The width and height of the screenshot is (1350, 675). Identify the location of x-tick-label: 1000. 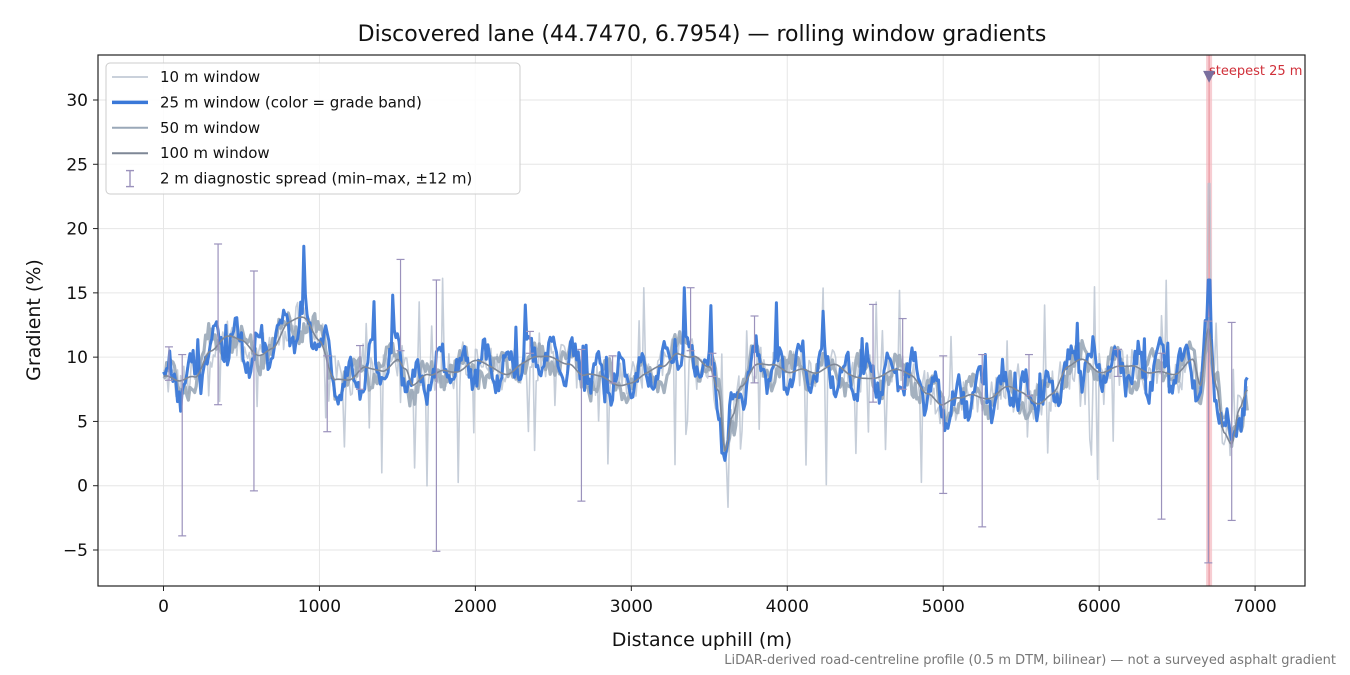
(319, 607).